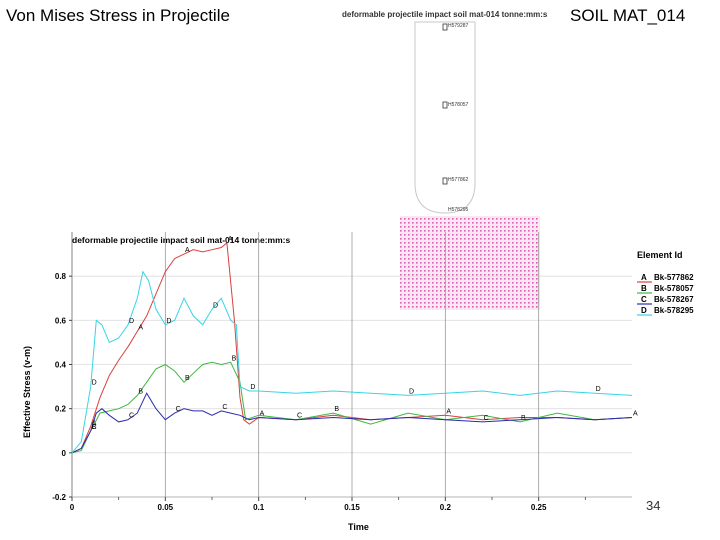 The image size is (720, 540). What do you see at coordinates (644, 299) in the screenshot?
I see `legend-marker: C` at bounding box center [644, 299].